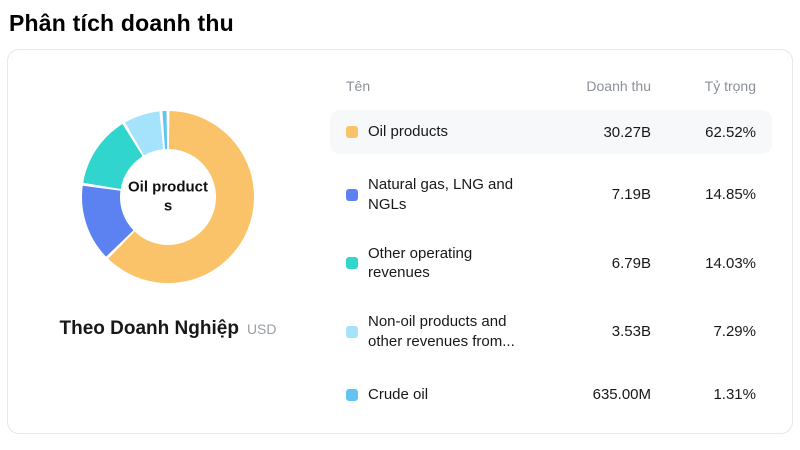 This screenshot has height=450, width=800. I want to click on caption-currency: USD, so click(261, 329).